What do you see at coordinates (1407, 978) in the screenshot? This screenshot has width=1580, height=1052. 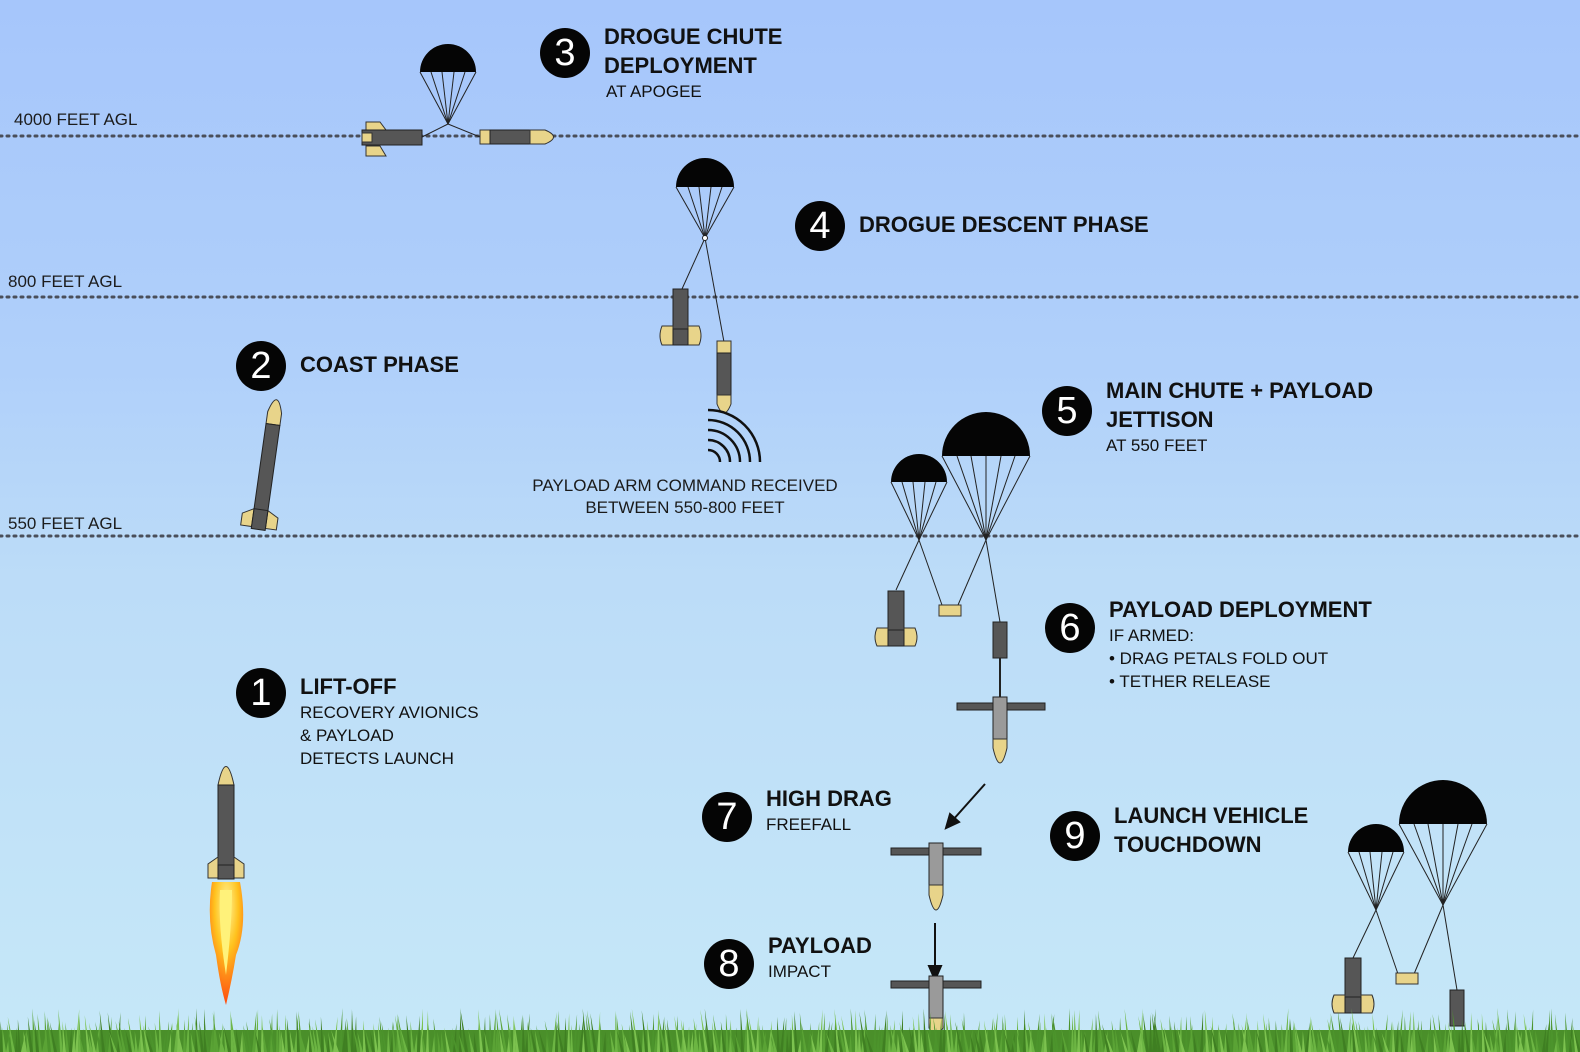 I see `touchdown-coupler` at bounding box center [1407, 978].